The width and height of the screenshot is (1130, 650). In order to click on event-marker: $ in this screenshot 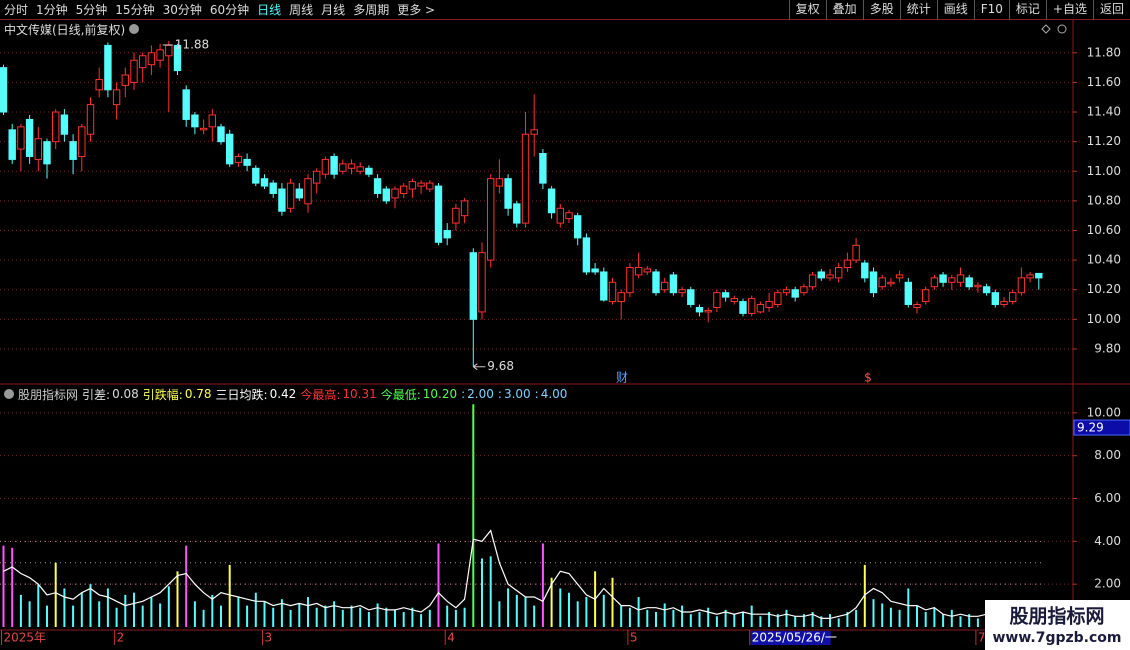, I will do `click(868, 378)`.